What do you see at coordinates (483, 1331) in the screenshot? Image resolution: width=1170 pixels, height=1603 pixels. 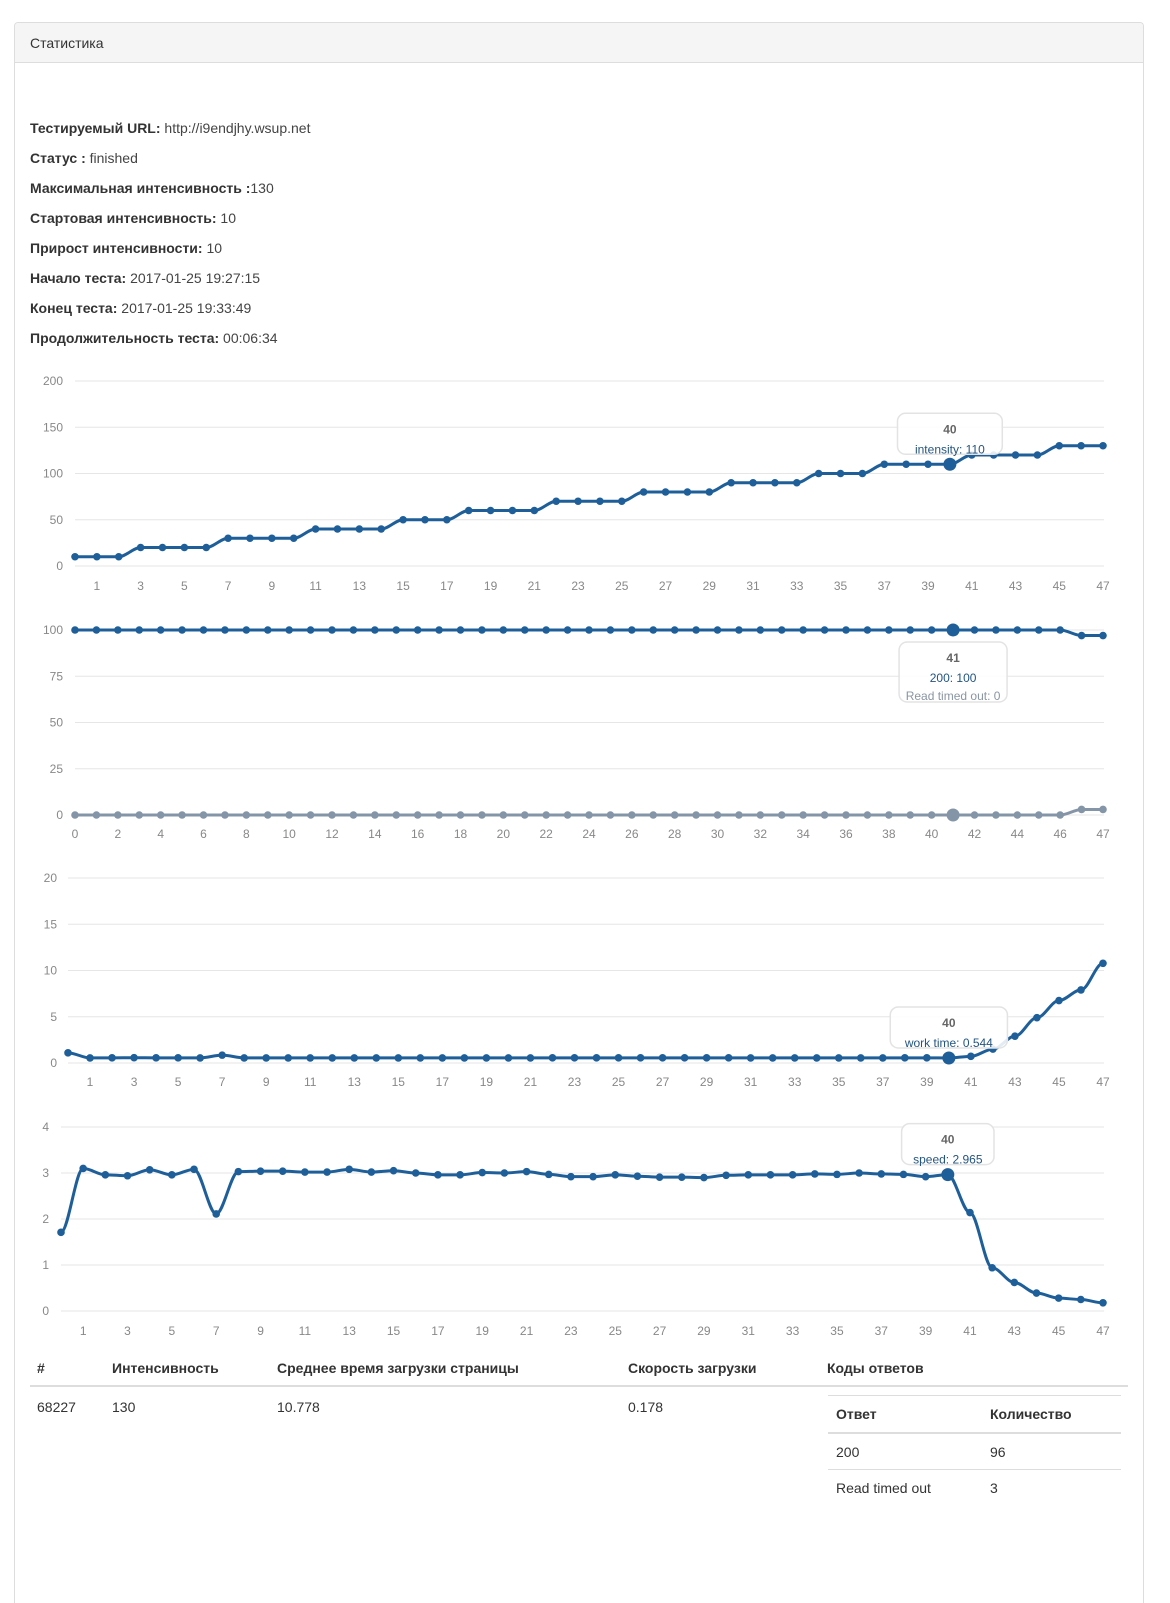 I see `speed-x-tick-label: 19` at bounding box center [483, 1331].